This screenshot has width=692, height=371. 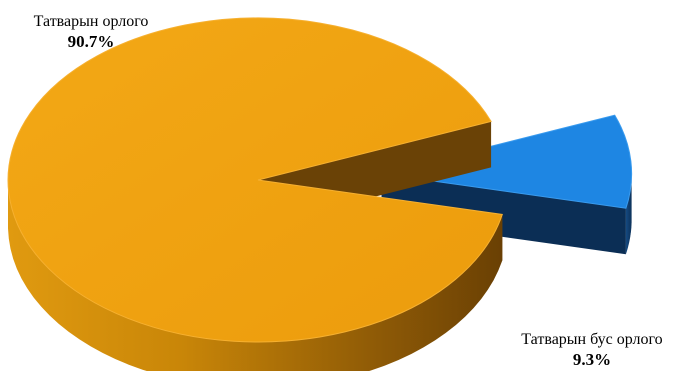 I want to click on slice-label-value: 90.7%, so click(x=91, y=41).